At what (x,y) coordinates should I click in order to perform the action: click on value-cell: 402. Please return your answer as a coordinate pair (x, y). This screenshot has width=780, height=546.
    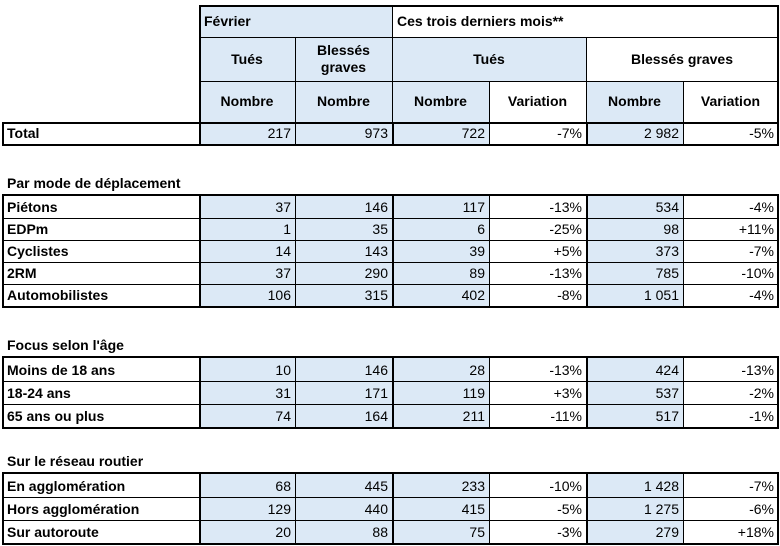
    Looking at the image, I should click on (440, 295).